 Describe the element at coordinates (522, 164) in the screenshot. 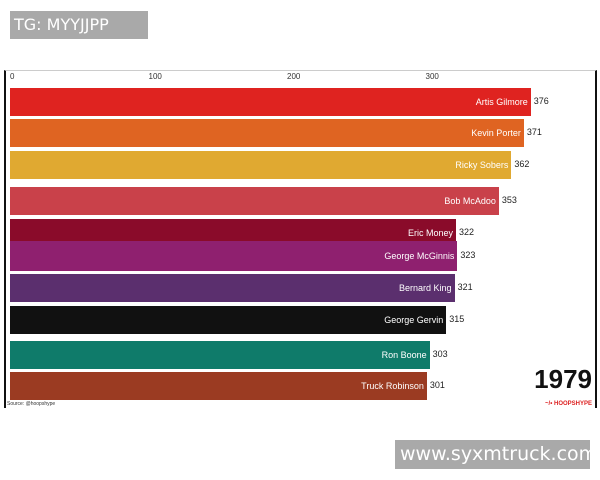

I see `bar-value: 362` at that location.